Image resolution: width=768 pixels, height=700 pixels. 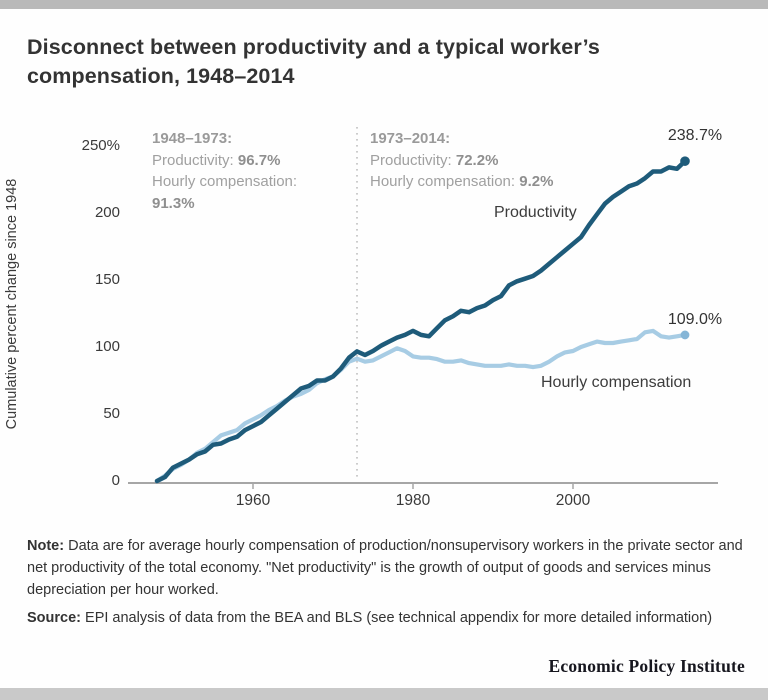 What do you see at coordinates (413, 500) in the screenshot?
I see `x-tick-label-1980: 1980` at bounding box center [413, 500].